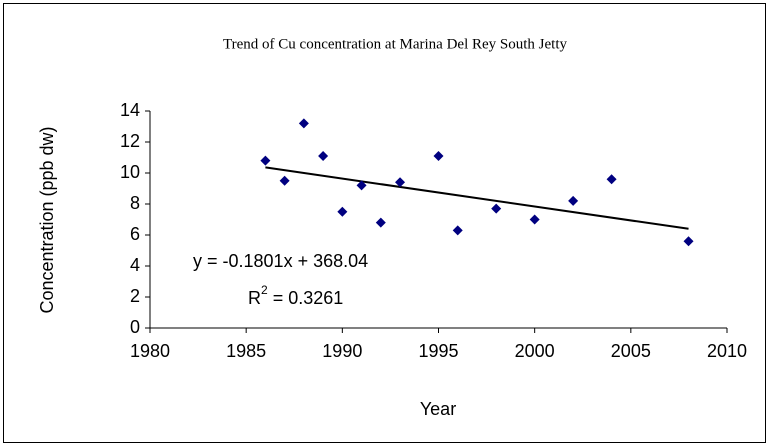 The width and height of the screenshot is (770, 447). What do you see at coordinates (130, 141) in the screenshot?
I see `y-tick-label: 12` at bounding box center [130, 141].